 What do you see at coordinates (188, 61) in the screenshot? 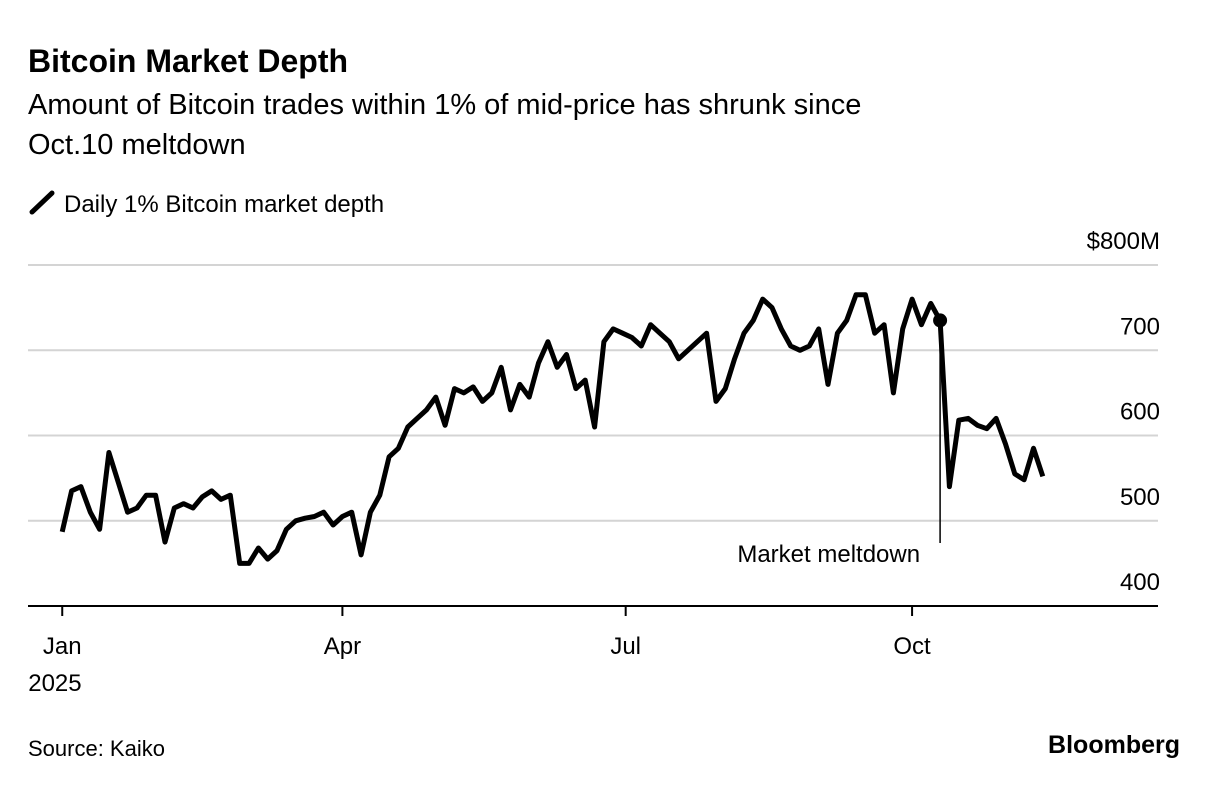
I see `chart-title: Bitcoin Market Depth` at bounding box center [188, 61].